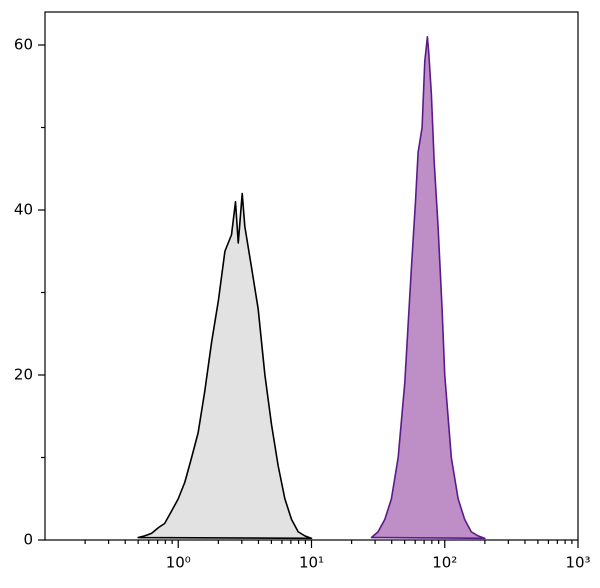 The image size is (600, 588). I want to click on y-tick-label: 0, so click(28, 540).